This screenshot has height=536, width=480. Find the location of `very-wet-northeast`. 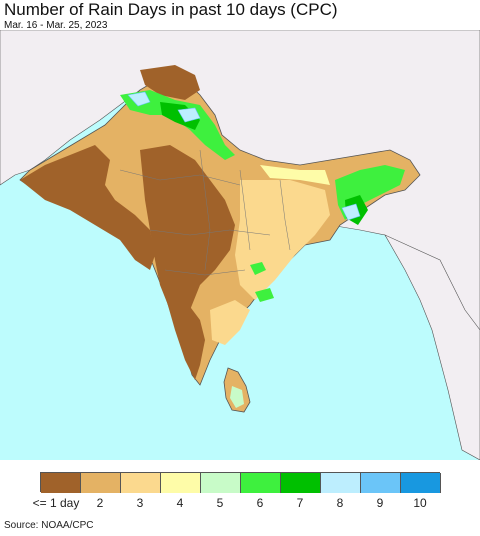

very-wet-northeast is located at coordinates (351, 212).